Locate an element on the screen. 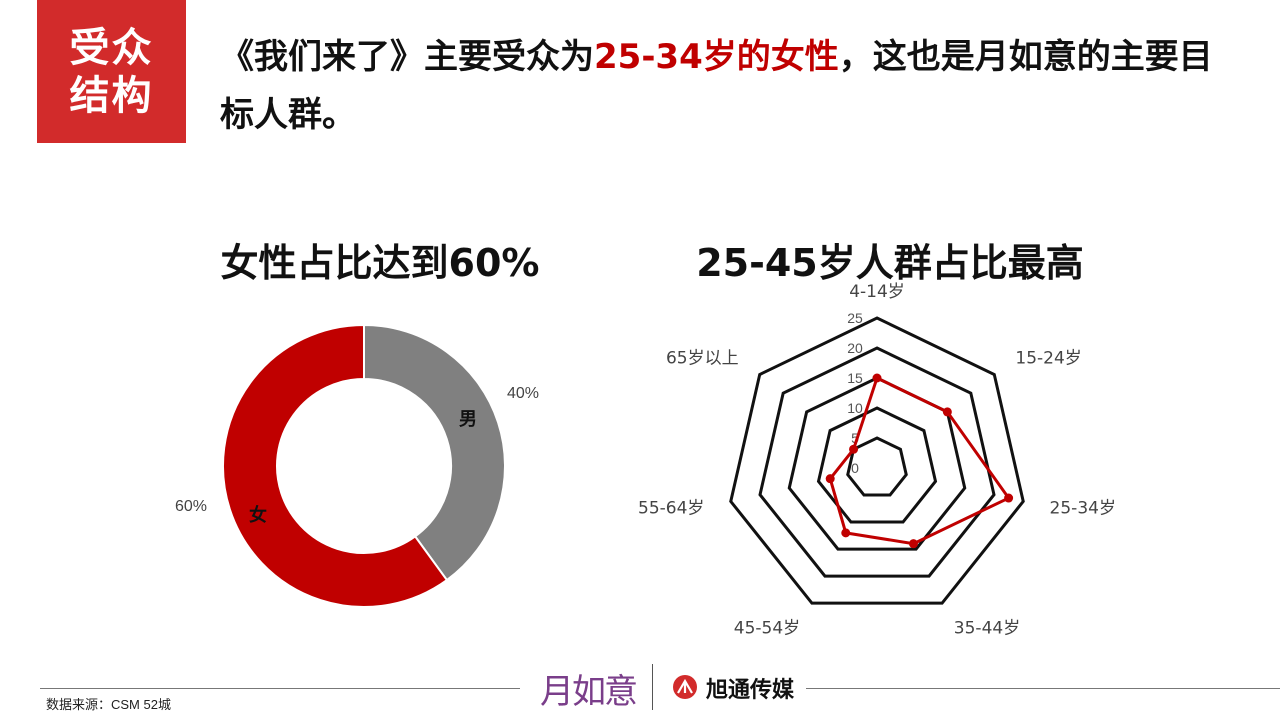 This screenshot has width=1280, height=720. donut-value-label: 60% is located at coordinates (191, 506).